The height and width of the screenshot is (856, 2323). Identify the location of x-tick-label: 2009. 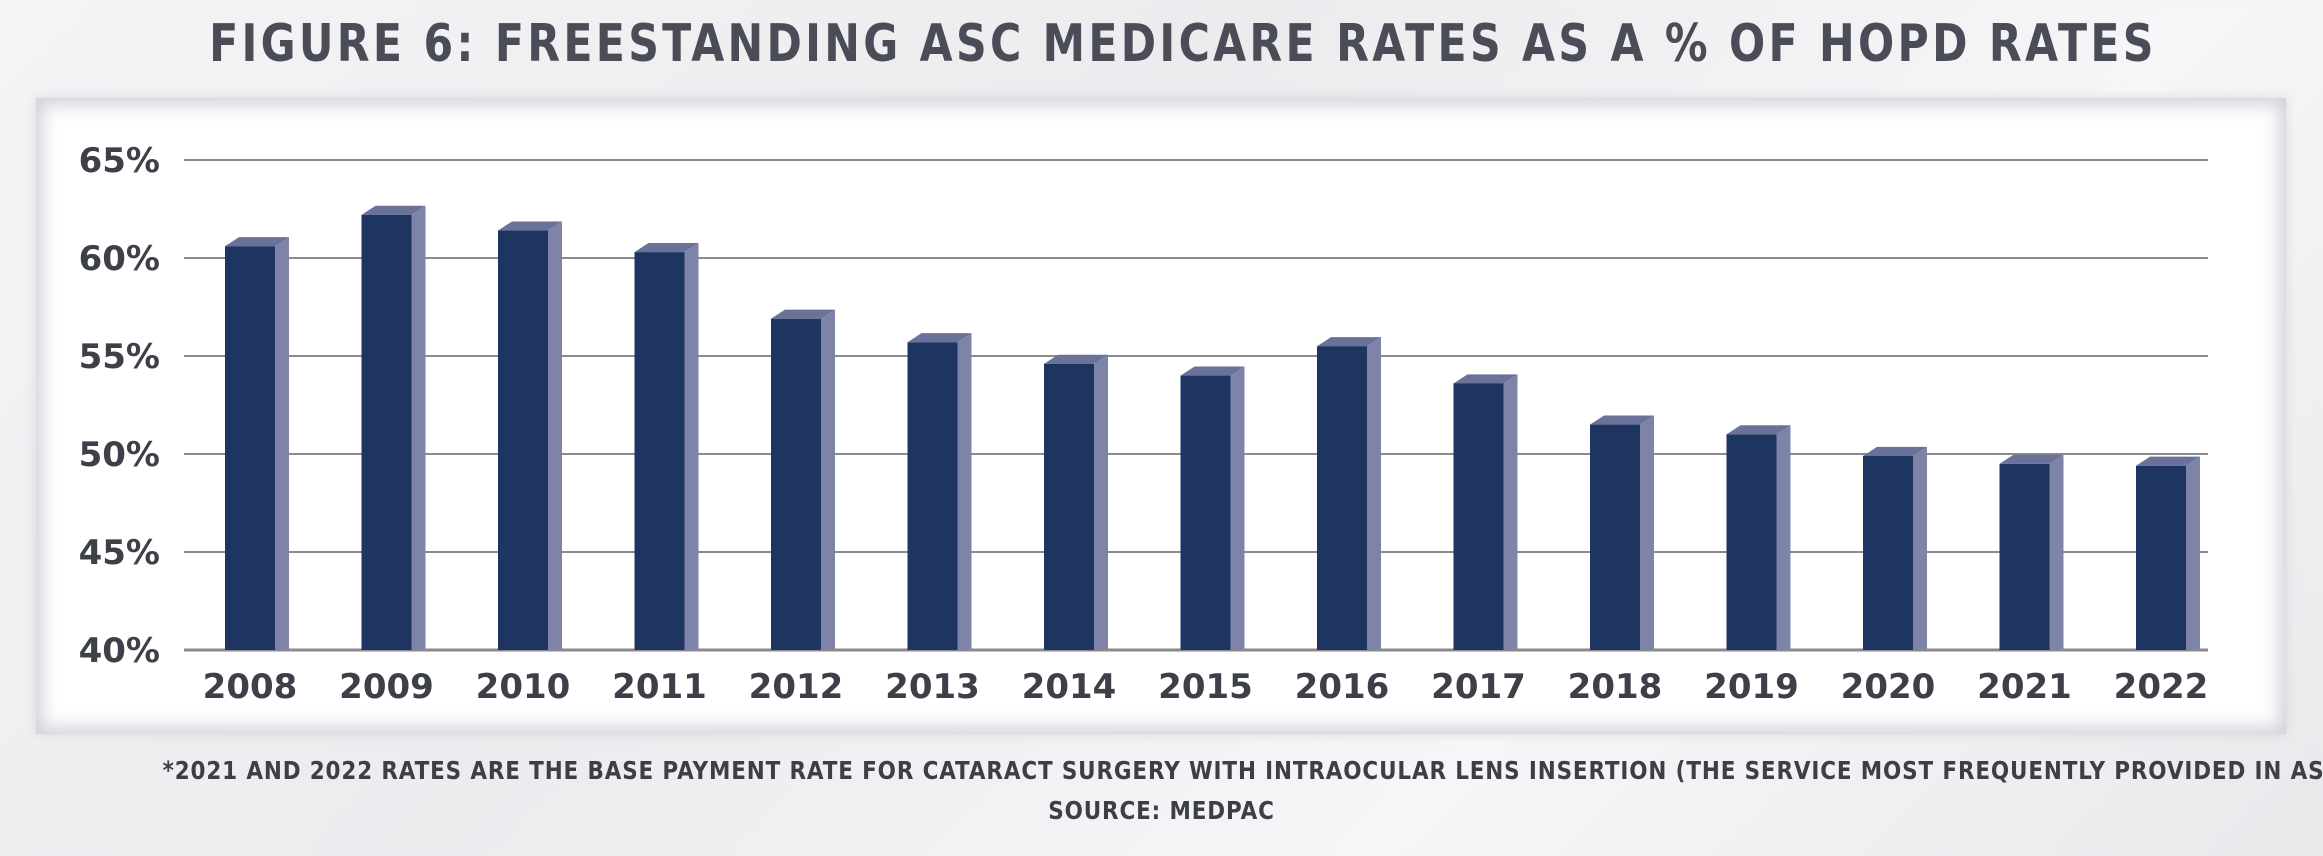
(386, 687).